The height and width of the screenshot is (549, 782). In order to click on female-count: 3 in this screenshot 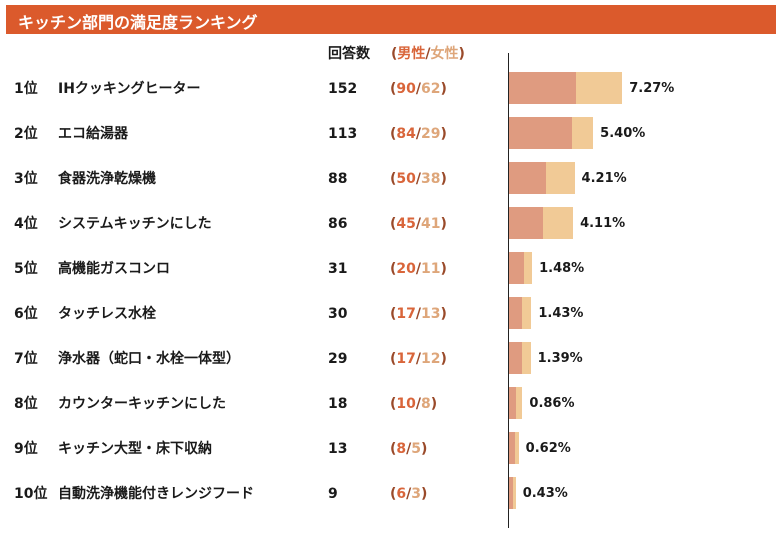, I will do `click(416, 494)`.